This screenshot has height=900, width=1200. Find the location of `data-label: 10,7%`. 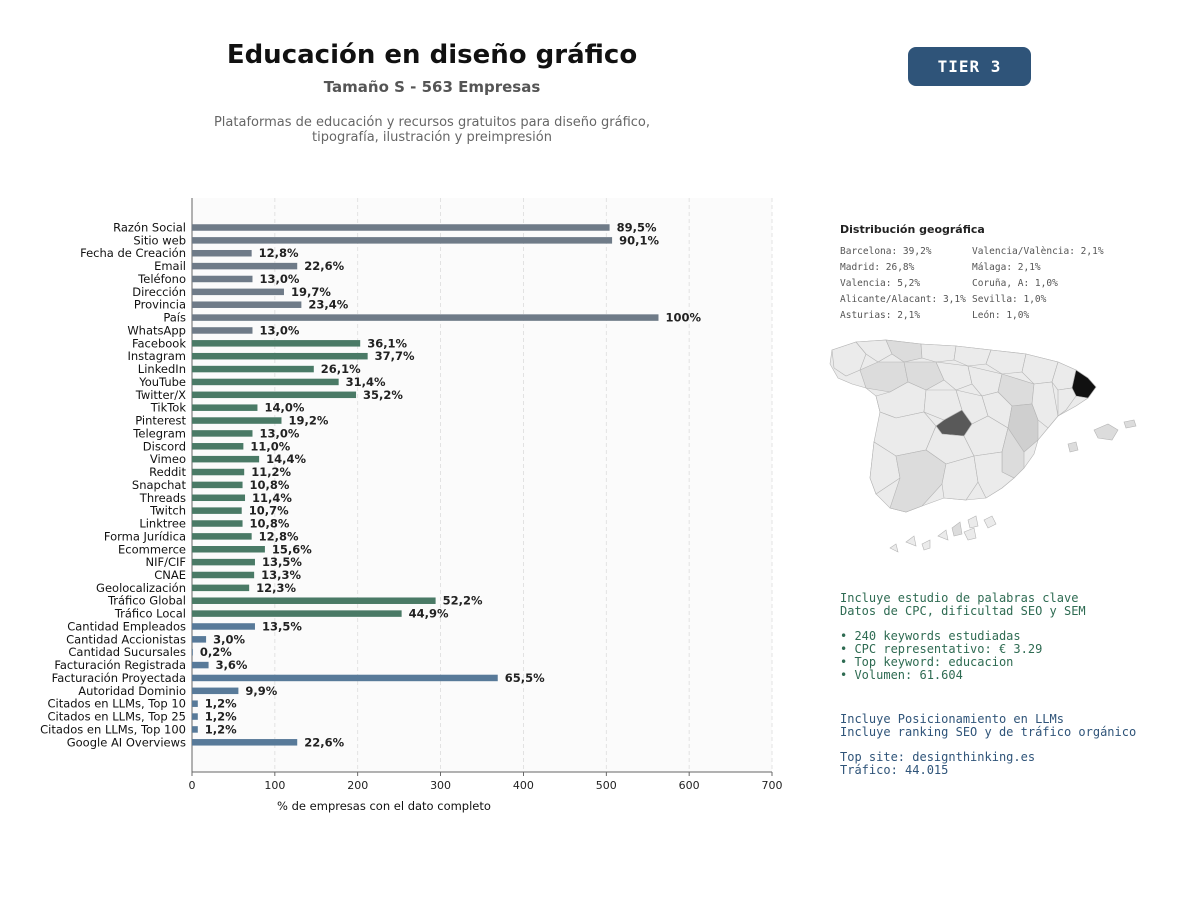

data-label: 10,7% is located at coordinates (269, 511).